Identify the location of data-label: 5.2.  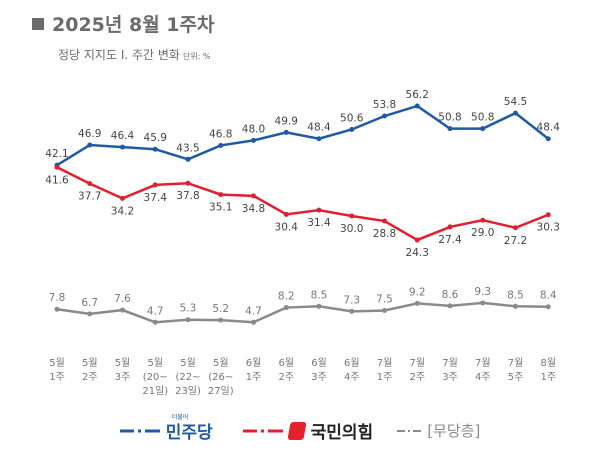
(220, 309).